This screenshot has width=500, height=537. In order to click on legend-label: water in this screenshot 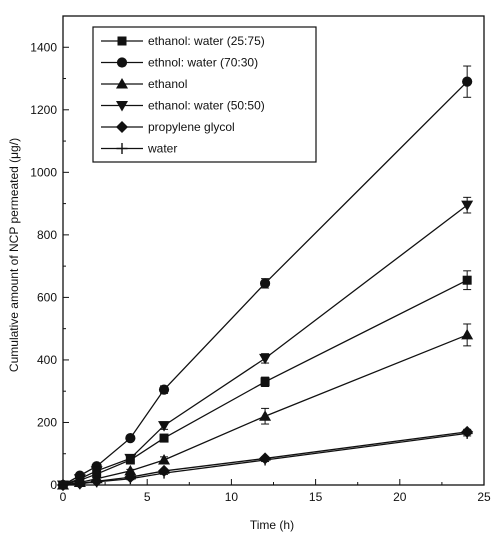, I will do `click(162, 149)`.